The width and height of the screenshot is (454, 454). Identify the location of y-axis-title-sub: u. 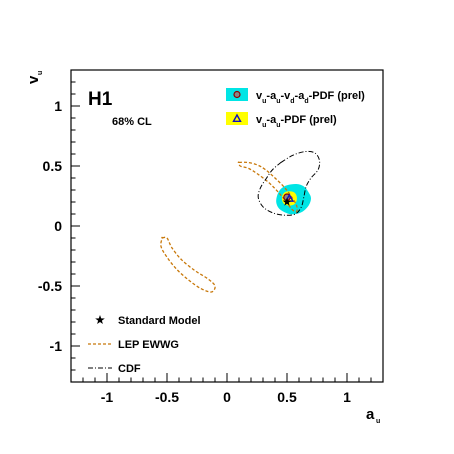
(40, 73).